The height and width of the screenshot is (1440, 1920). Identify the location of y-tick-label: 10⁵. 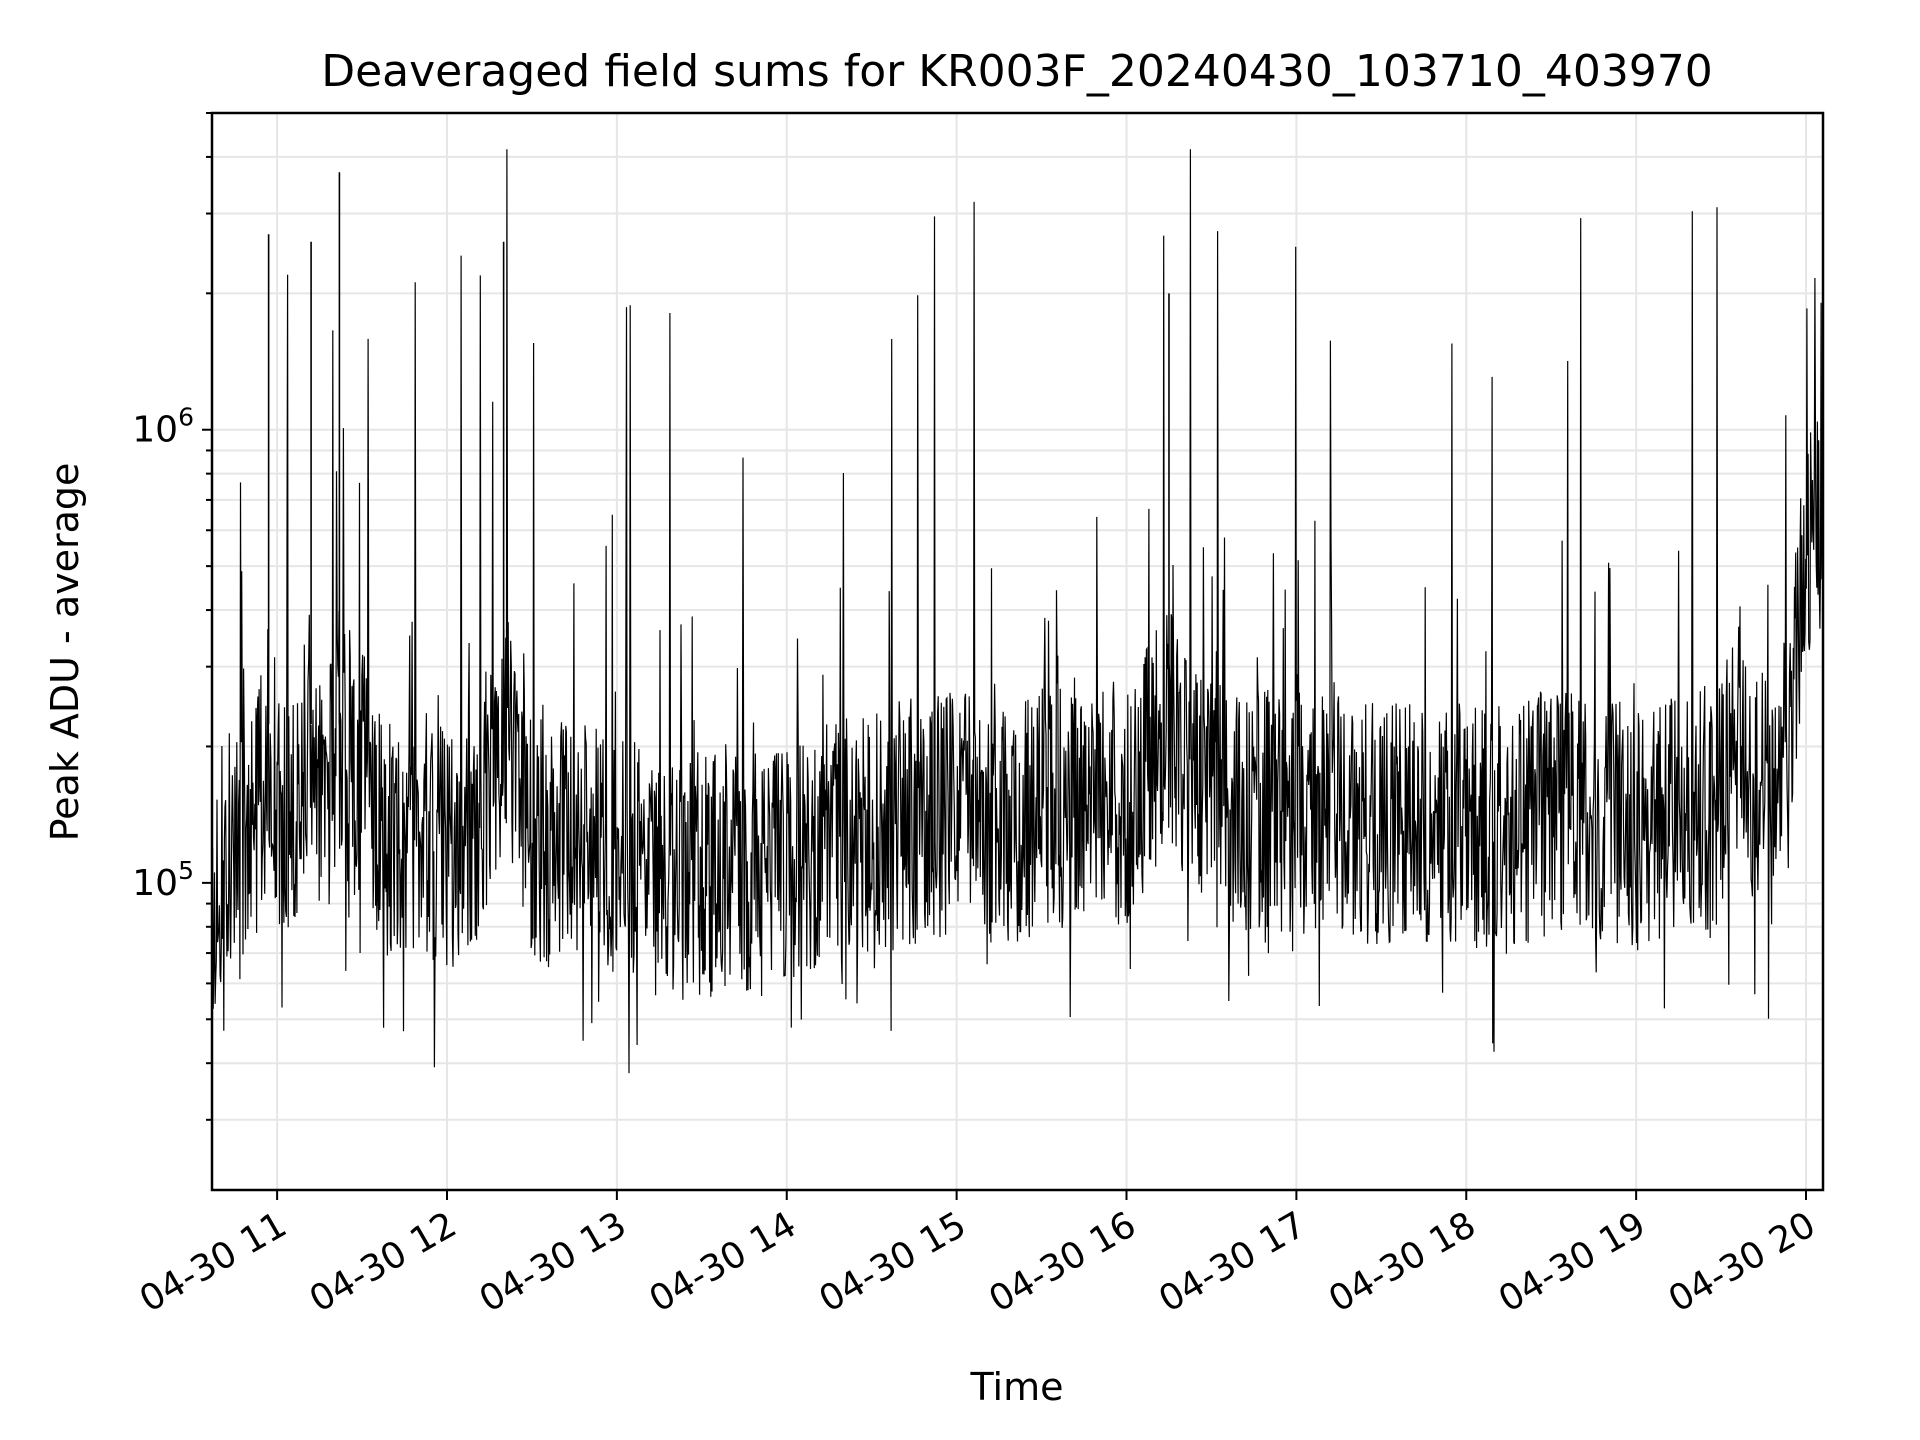
(163, 880).